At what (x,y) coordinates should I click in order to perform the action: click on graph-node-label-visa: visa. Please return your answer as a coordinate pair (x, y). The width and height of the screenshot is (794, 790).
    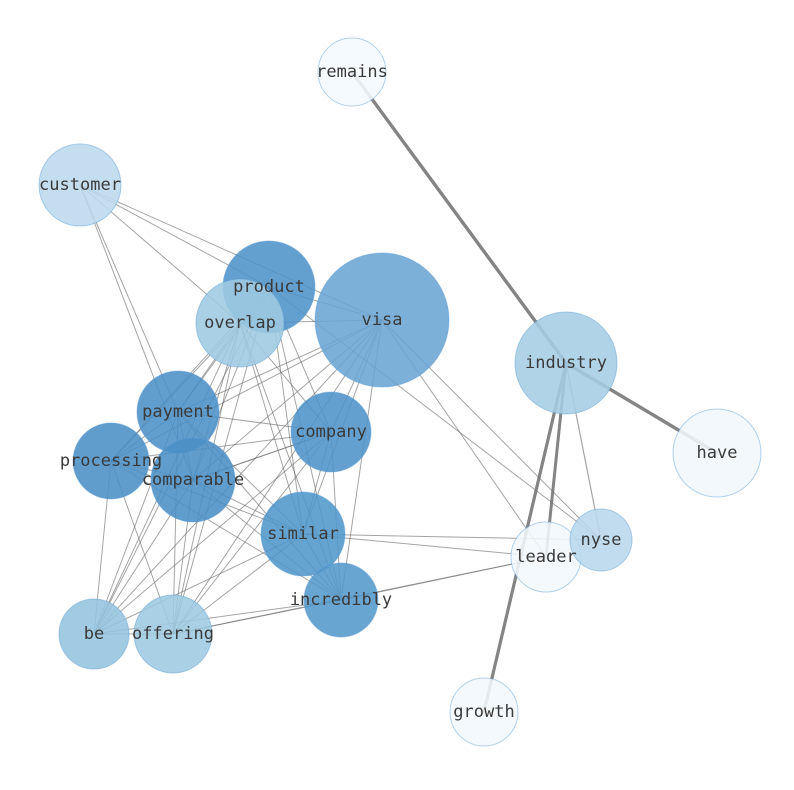
    Looking at the image, I should click on (382, 320).